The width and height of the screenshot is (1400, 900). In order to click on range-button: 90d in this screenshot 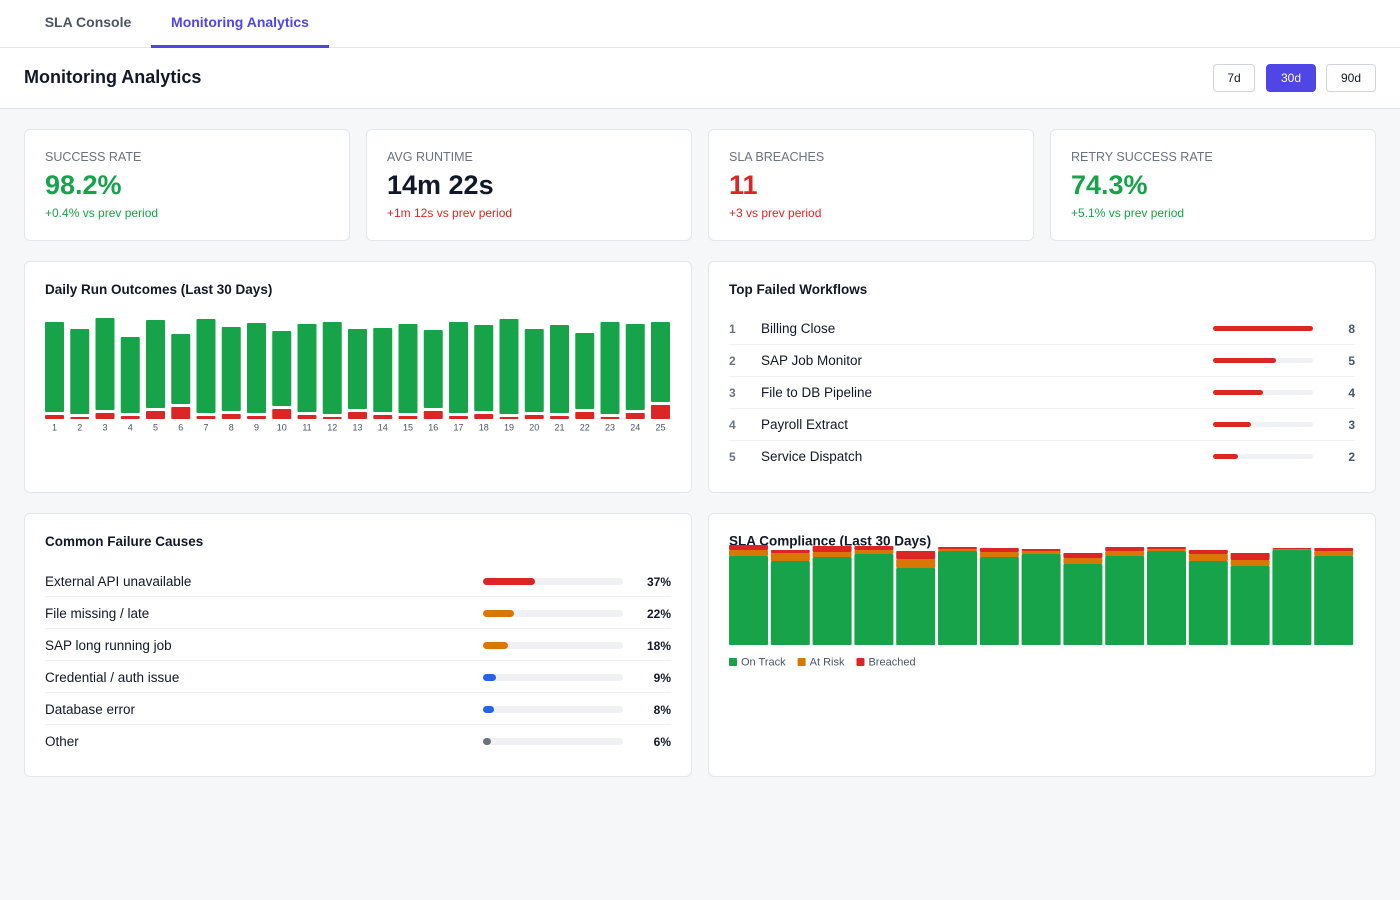, I will do `click(1351, 78)`.